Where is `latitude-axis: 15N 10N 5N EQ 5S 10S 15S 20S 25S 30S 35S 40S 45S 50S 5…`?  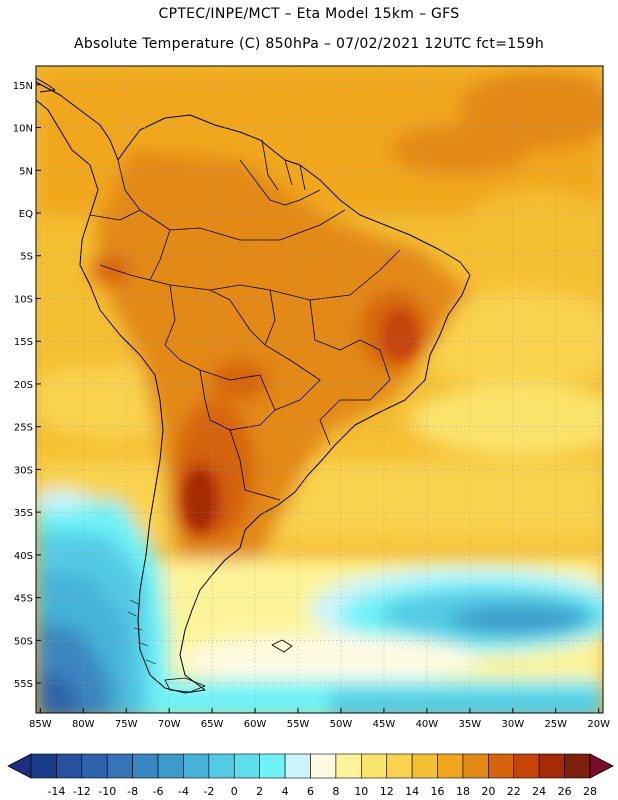 latitude-axis: 15N 10N 5N EQ 5S 10S 15S 20S 25S 30S 35S 40S 45S 50S 5… is located at coordinates (27, 385).